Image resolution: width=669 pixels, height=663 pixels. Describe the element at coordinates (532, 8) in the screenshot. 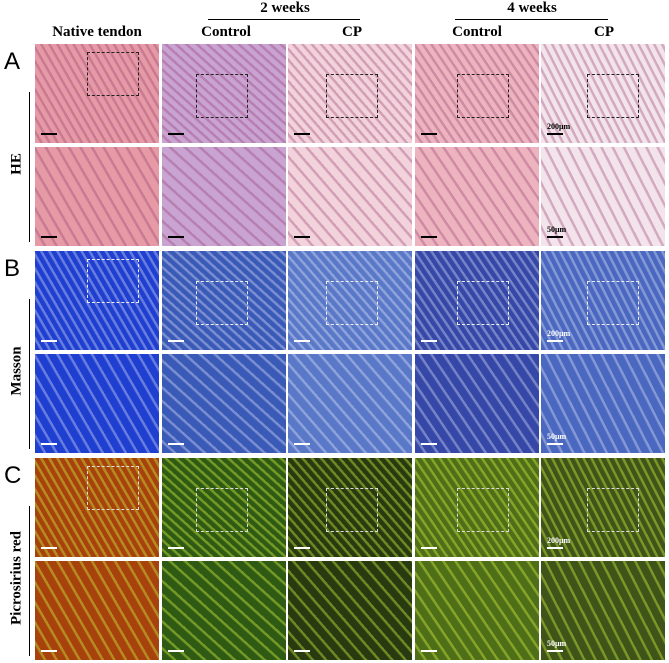

I see `group-header: 4 weeks` at that location.